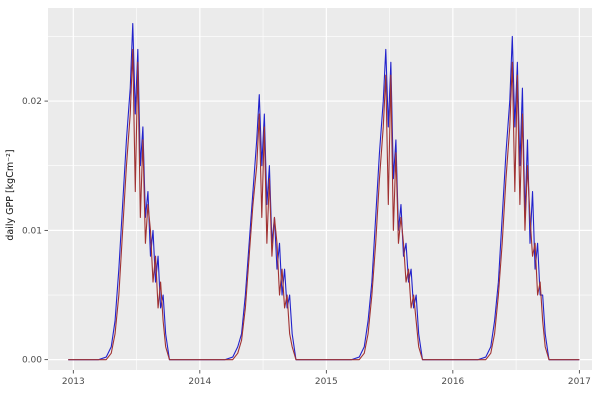 This screenshot has width=600, height=400. Describe the element at coordinates (73, 382) in the screenshot. I see `x-tick-label: 2013` at that location.